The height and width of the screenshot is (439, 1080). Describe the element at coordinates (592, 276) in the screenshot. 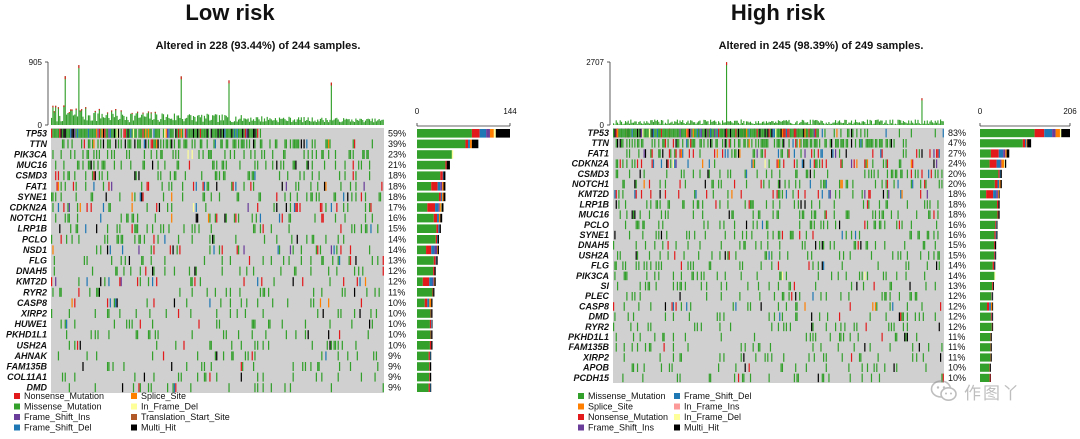

I see `gene-label: PIK3CA` at that location.